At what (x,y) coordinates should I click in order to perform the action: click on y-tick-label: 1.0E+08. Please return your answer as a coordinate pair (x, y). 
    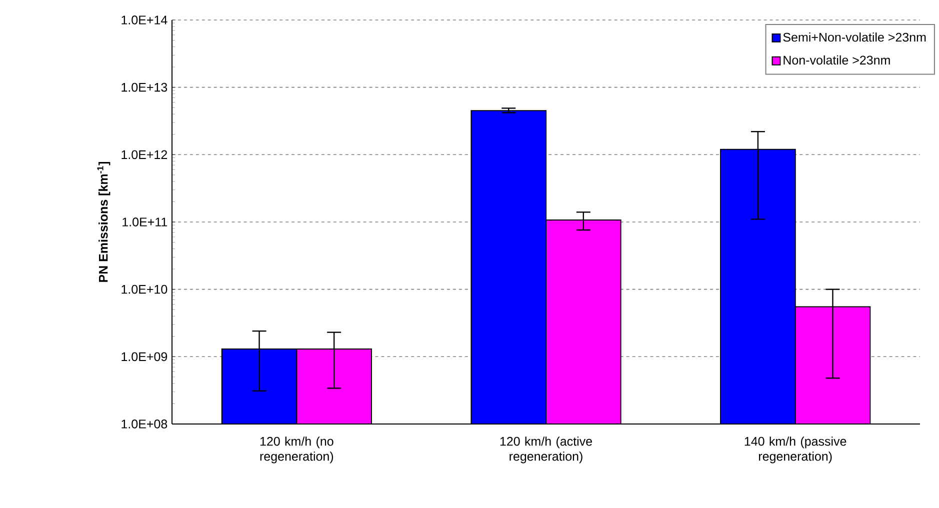
    Looking at the image, I should click on (145, 424).